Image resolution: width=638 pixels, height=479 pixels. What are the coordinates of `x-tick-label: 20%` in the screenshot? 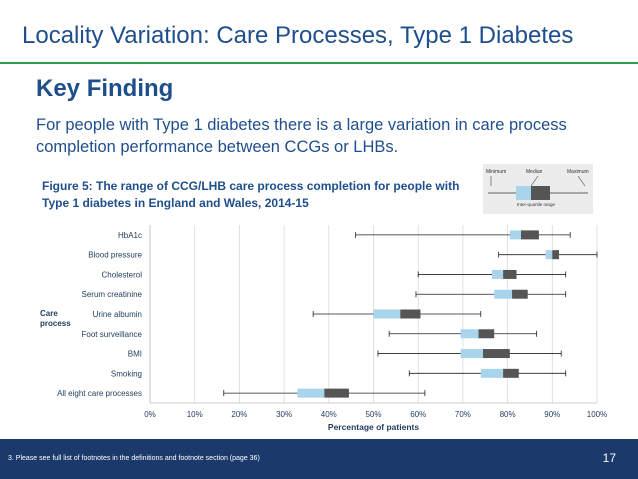 It's located at (239, 414).